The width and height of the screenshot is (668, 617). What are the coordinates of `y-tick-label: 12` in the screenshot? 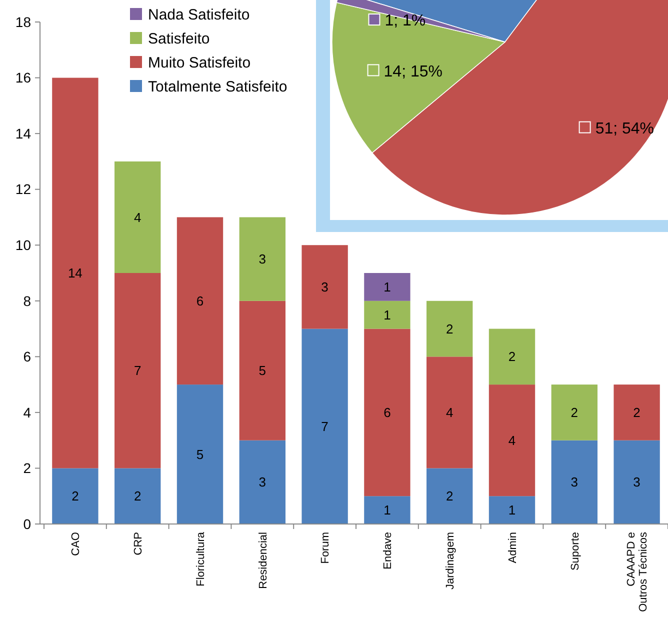 It's located at (23, 189).